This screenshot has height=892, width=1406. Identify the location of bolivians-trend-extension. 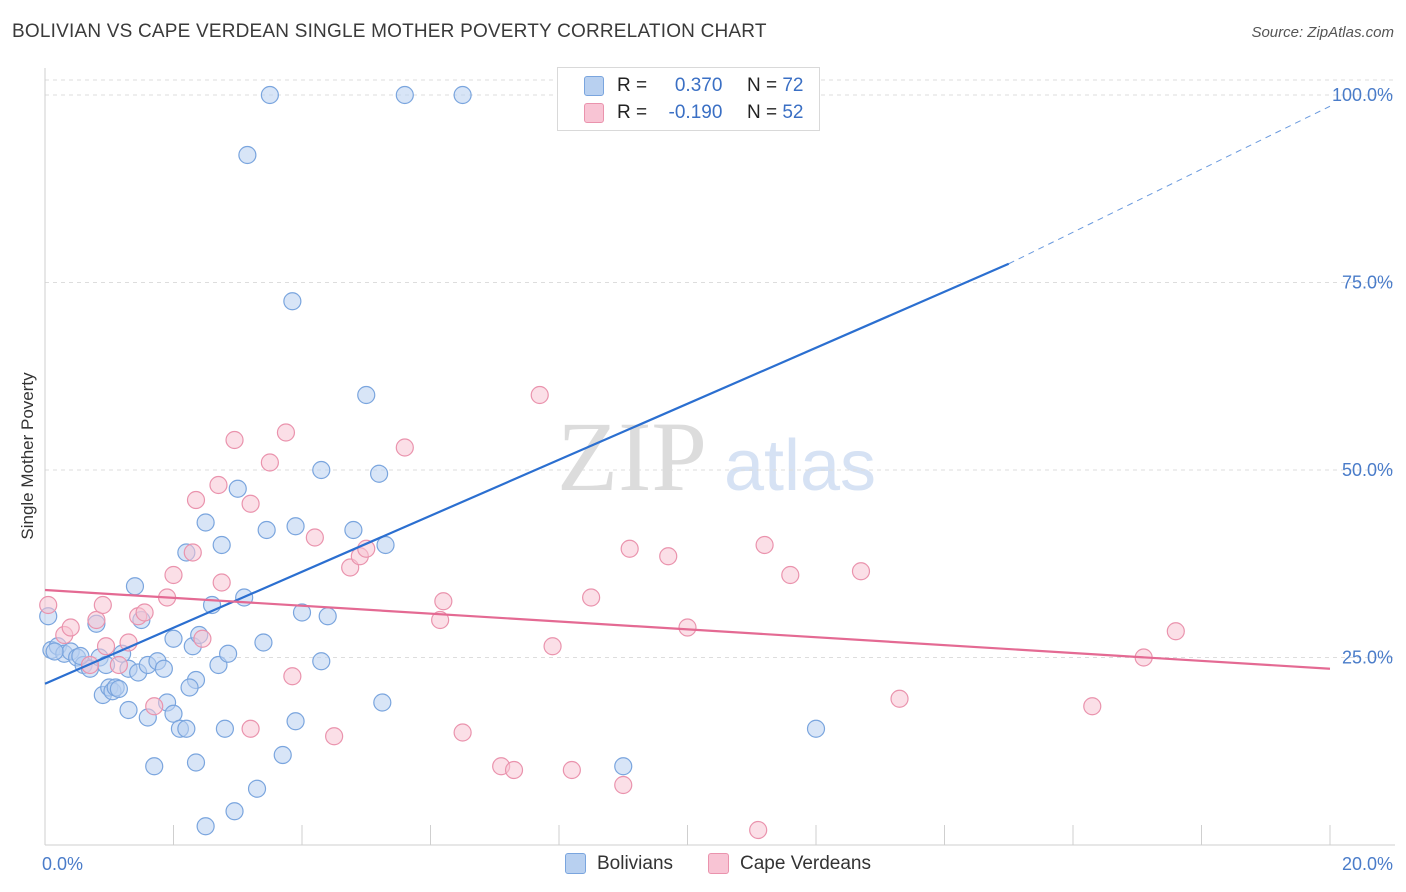
(1169, 185).